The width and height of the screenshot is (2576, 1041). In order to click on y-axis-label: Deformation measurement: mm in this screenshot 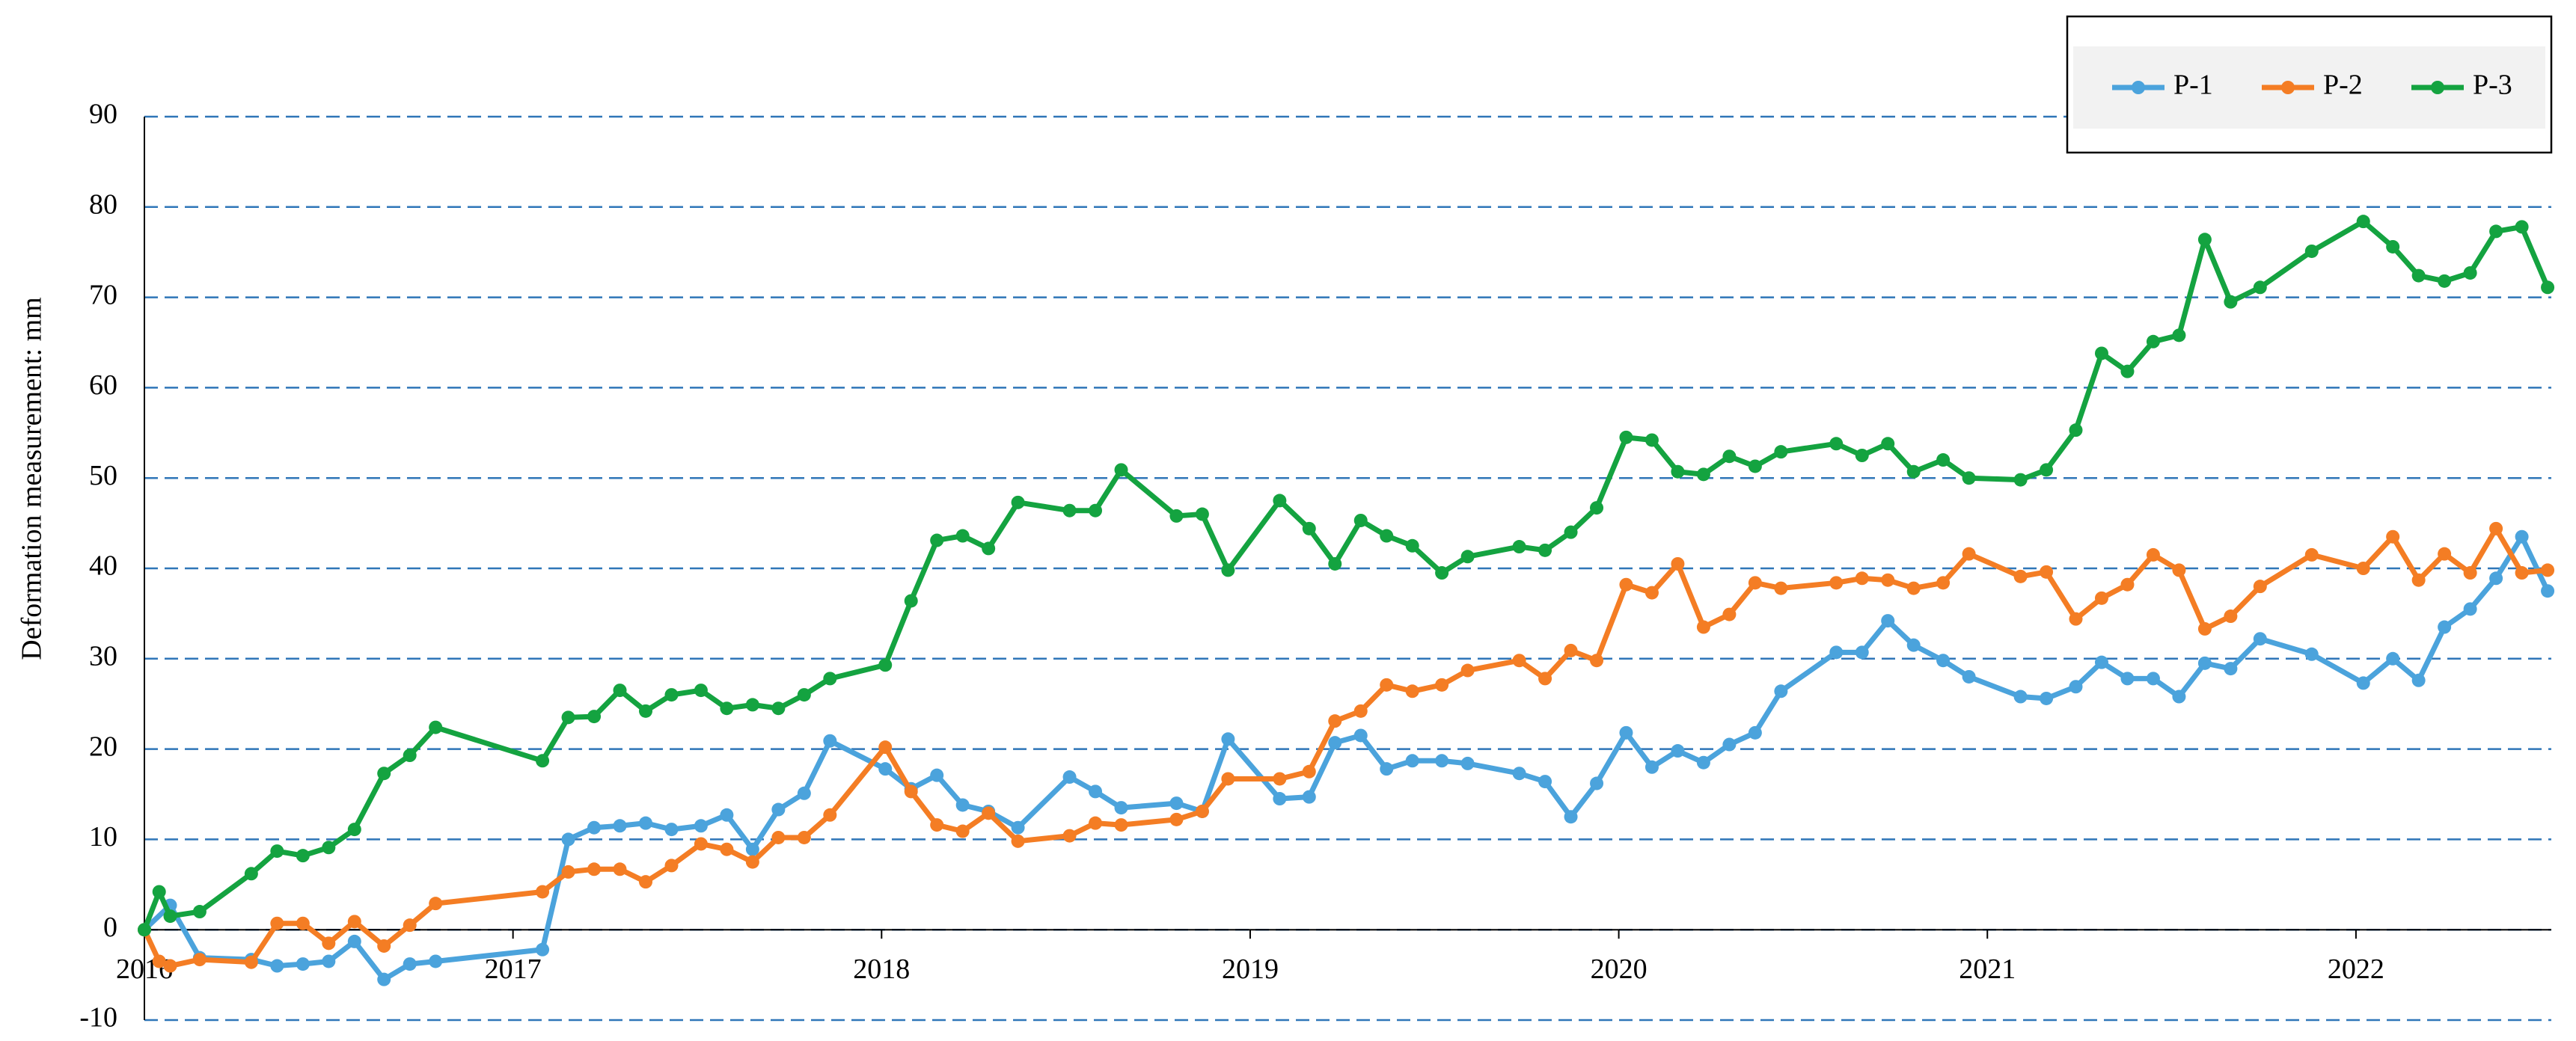, I will do `click(32, 478)`.